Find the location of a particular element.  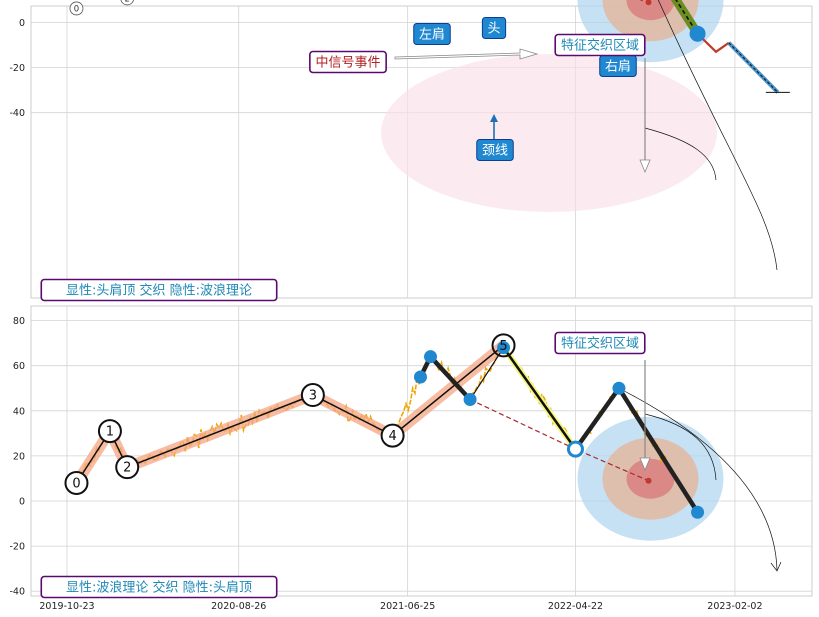

right-shoulder-label: 右肩 is located at coordinates (618, 67).